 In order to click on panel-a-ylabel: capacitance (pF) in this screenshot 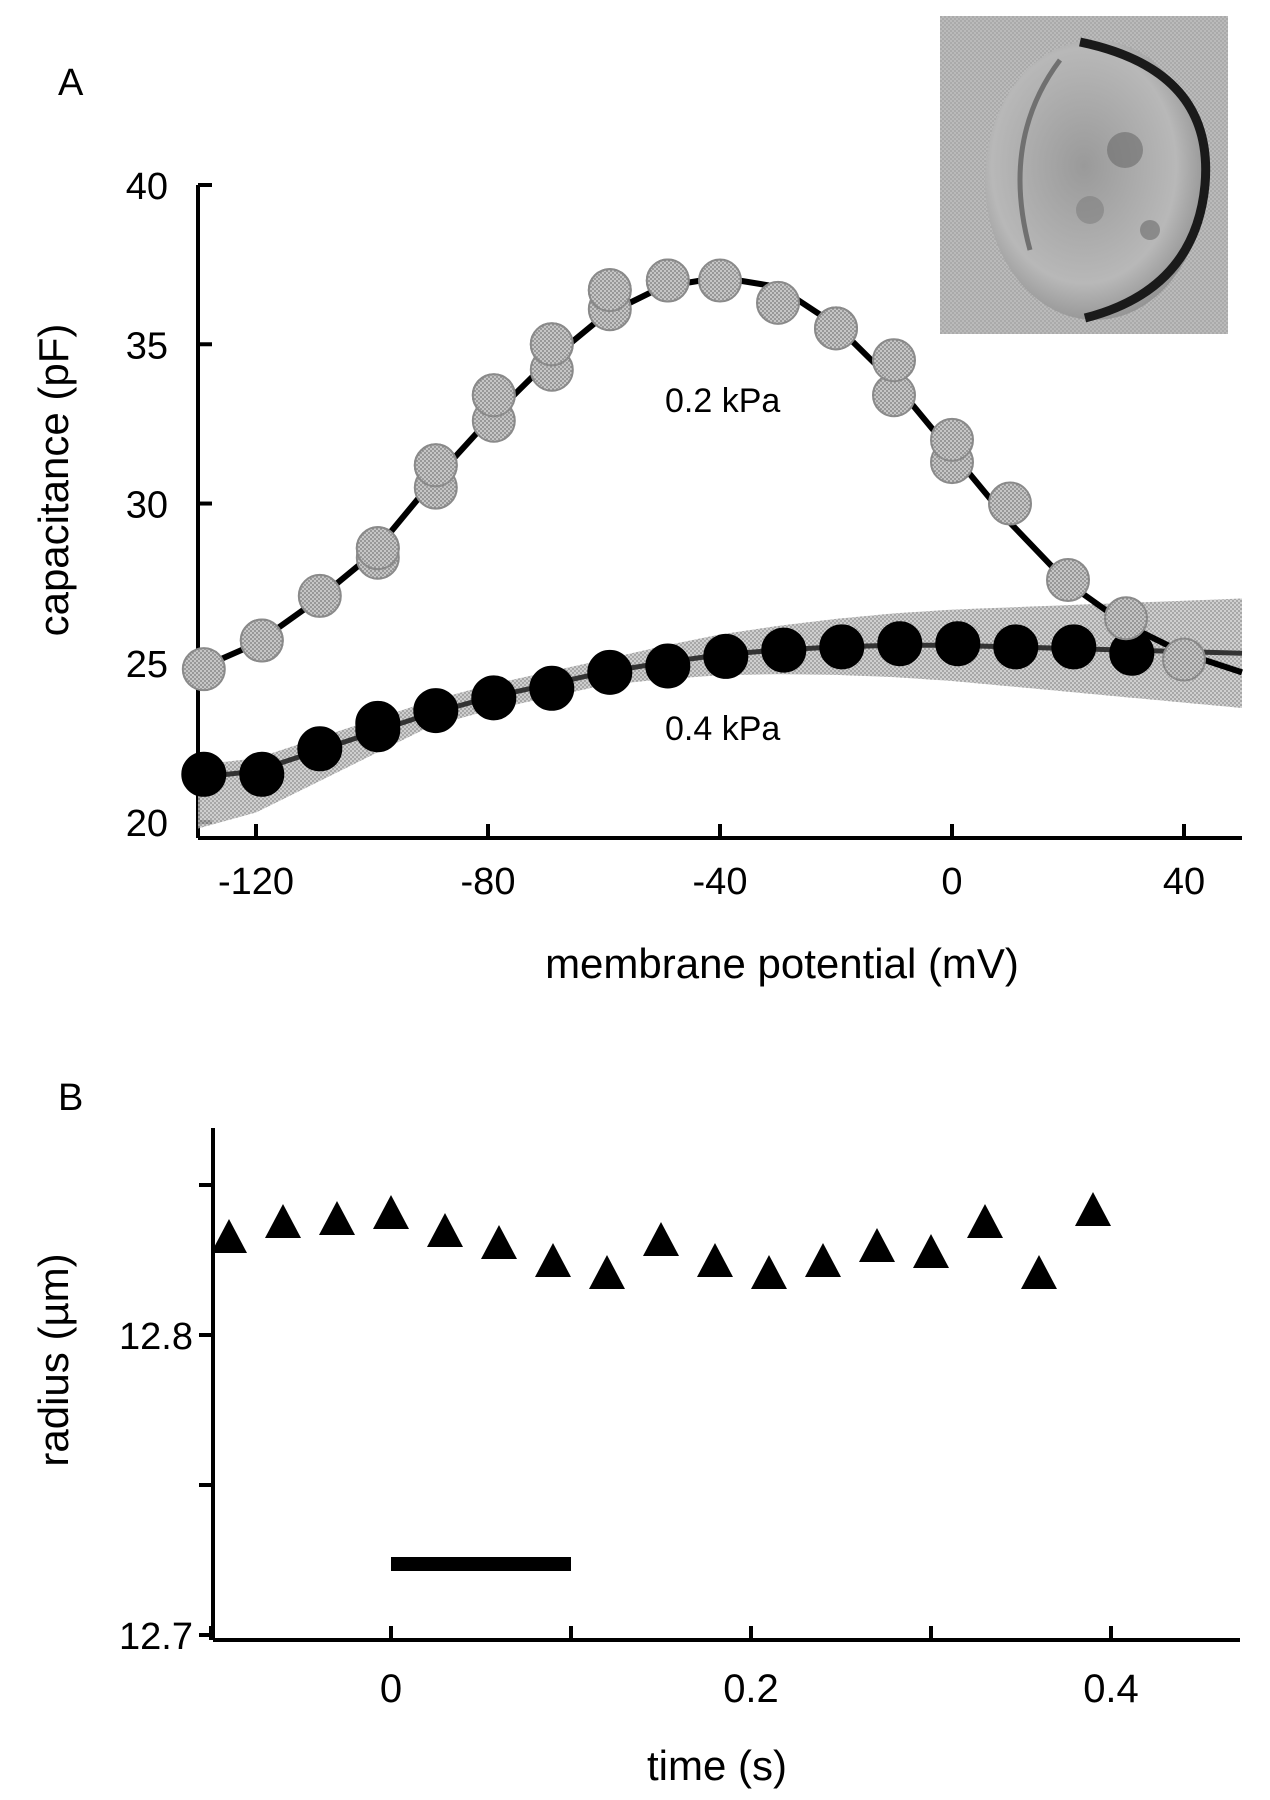, I will do `click(53, 480)`.